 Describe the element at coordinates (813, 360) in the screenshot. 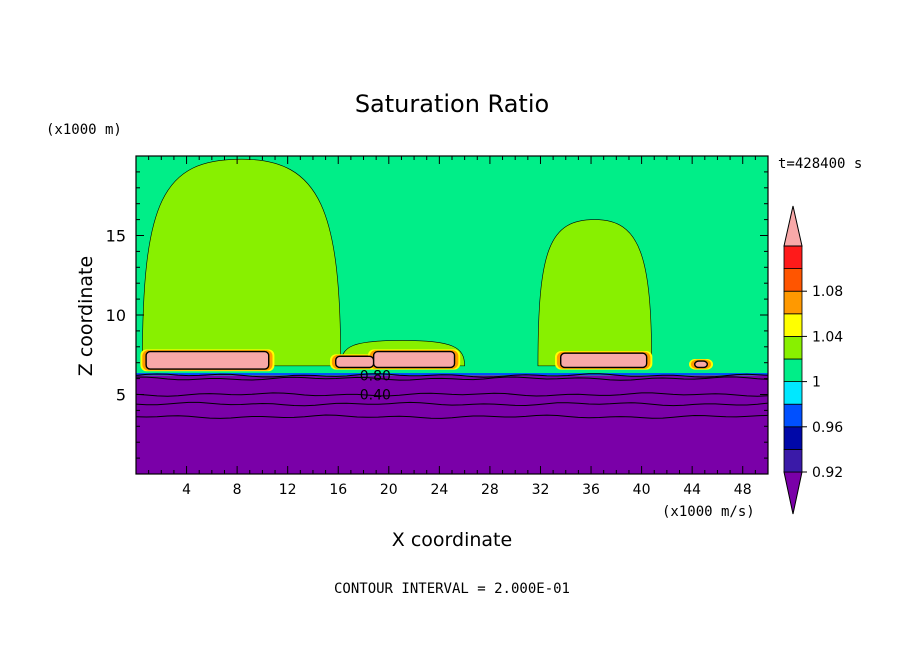

I see `colorbar: 1.08 1.04 1 0.96 0.92` at that location.